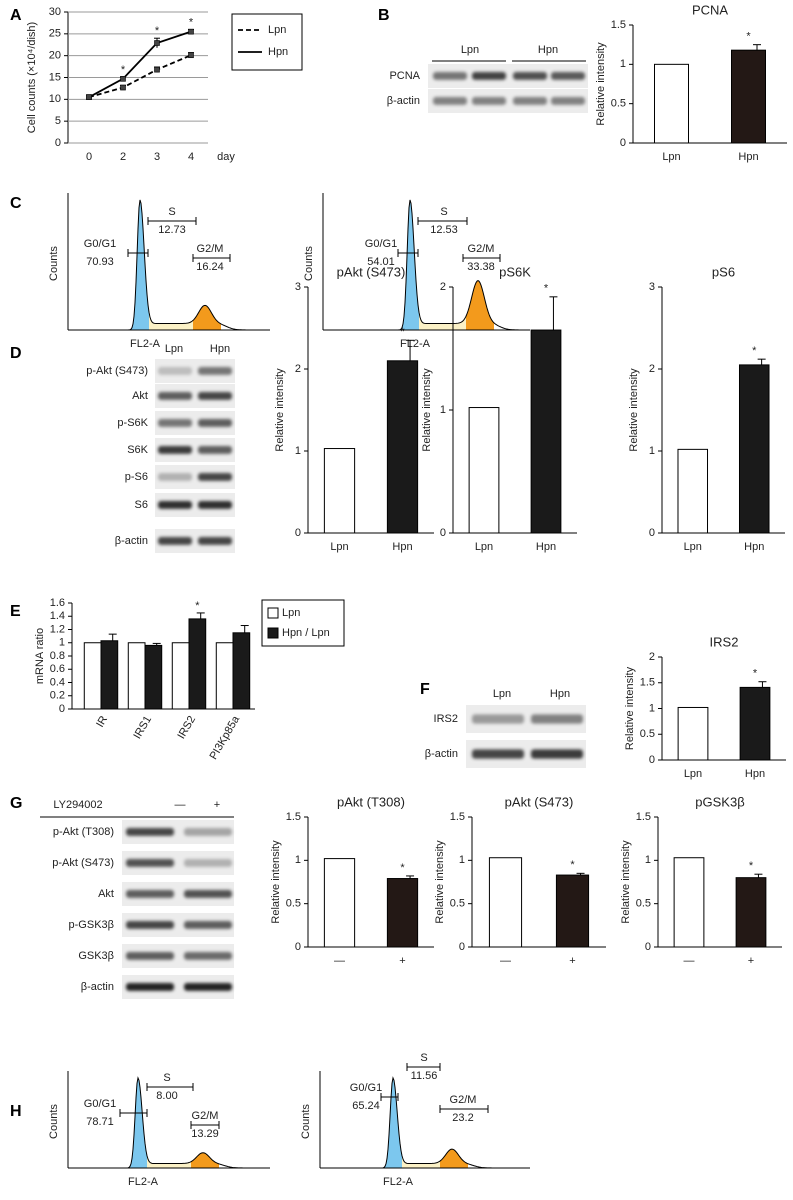  I want to click on y-tick-label: 10, so click(55, 99).